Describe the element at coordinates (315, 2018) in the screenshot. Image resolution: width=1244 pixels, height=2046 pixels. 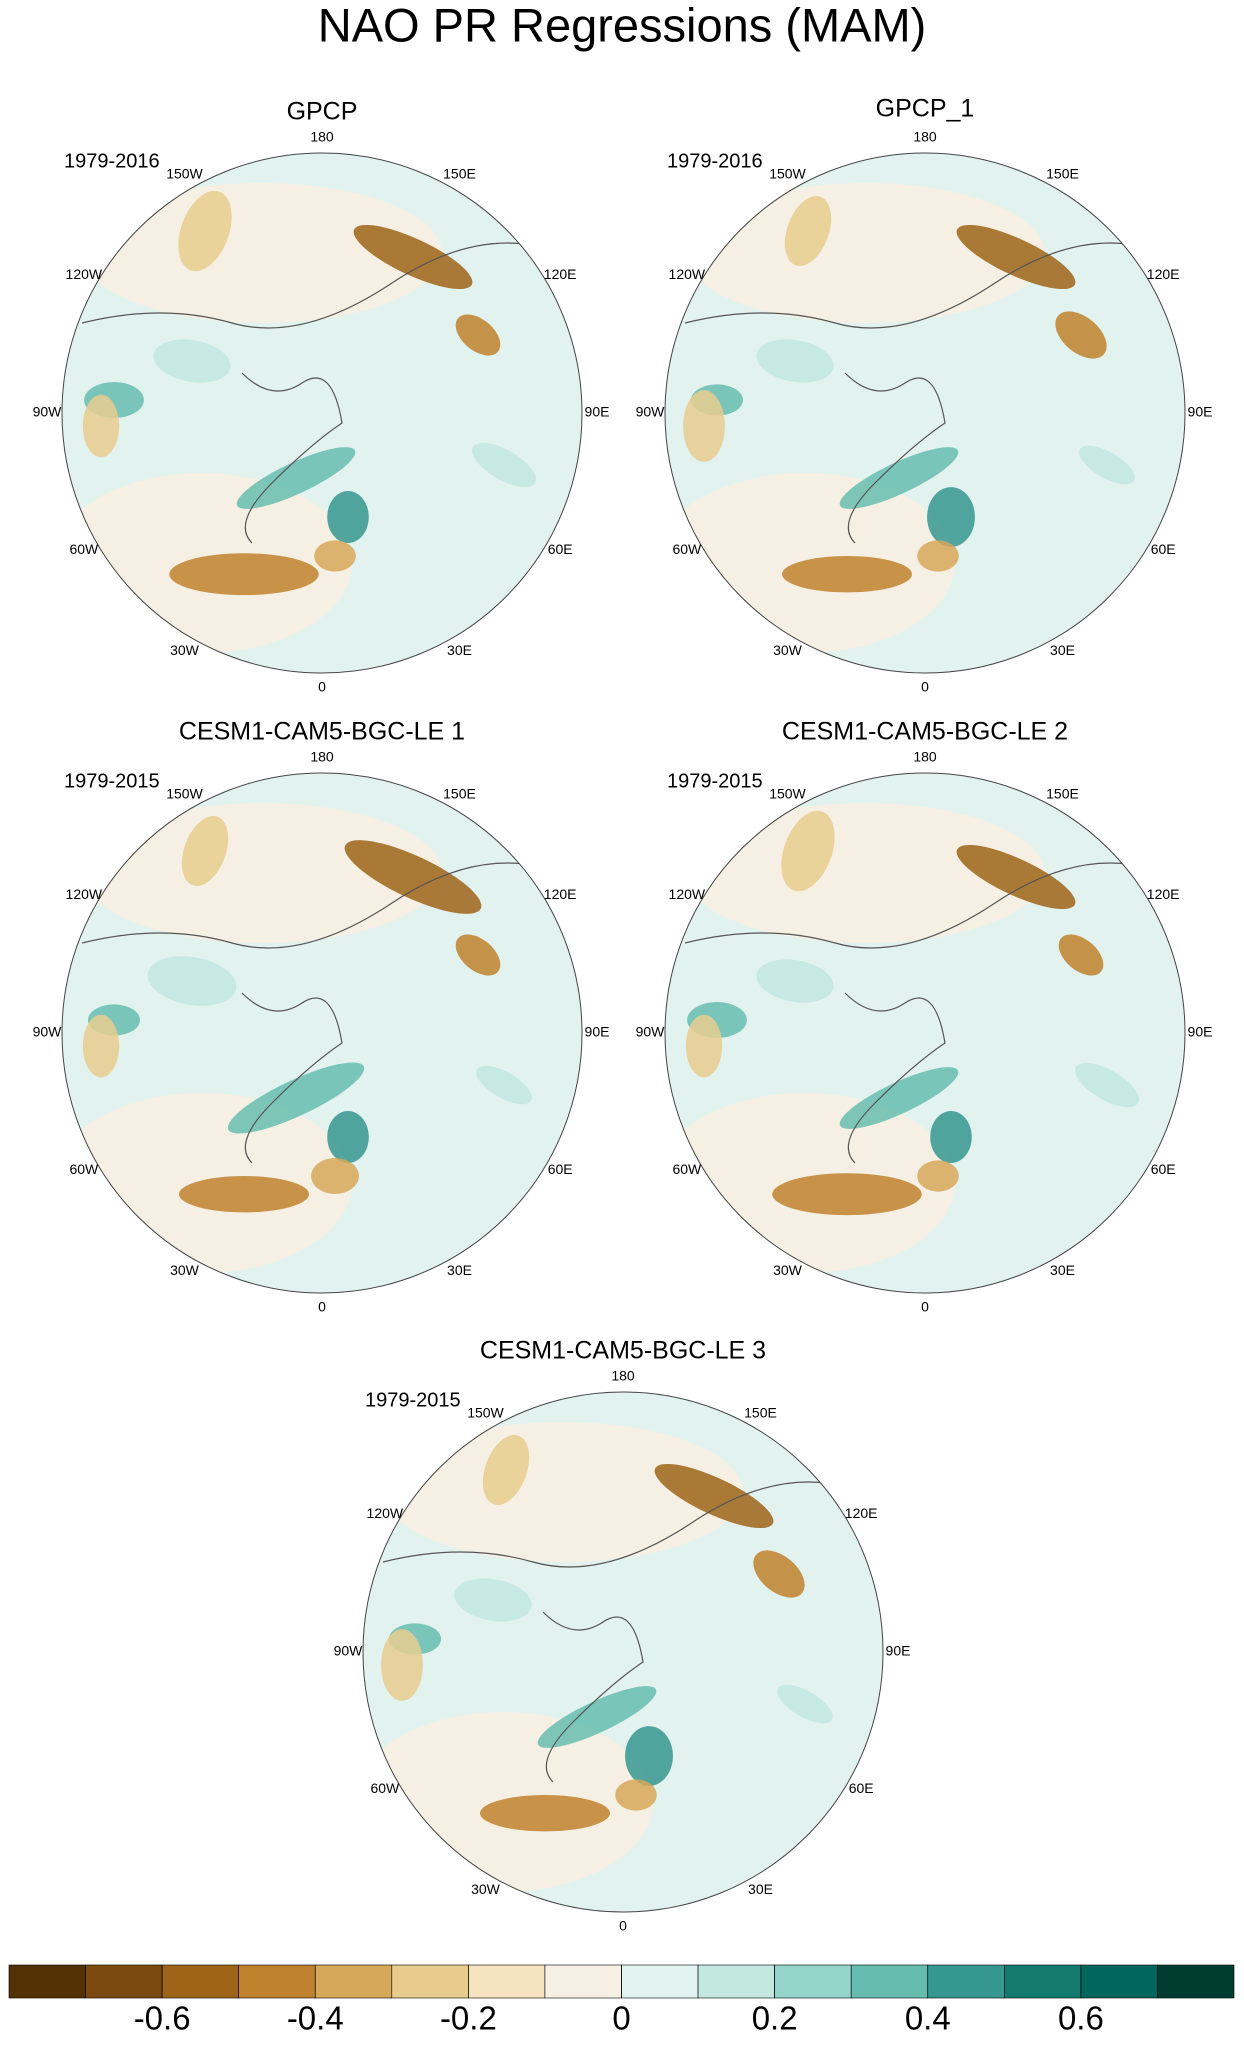
I see `colorbar-tick-label: -0.4` at that location.